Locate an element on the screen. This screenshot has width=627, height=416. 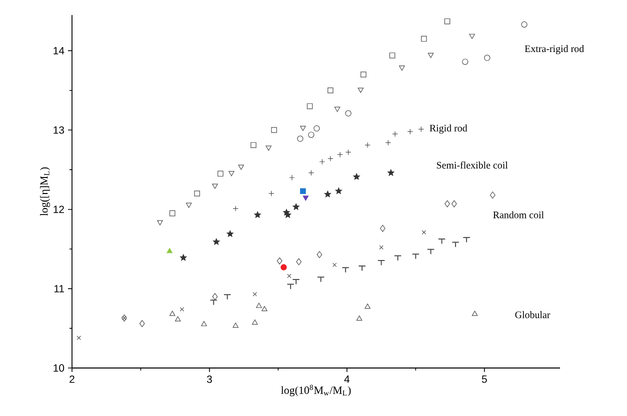
annotation: Semi-flexible coil is located at coordinates (472, 165).